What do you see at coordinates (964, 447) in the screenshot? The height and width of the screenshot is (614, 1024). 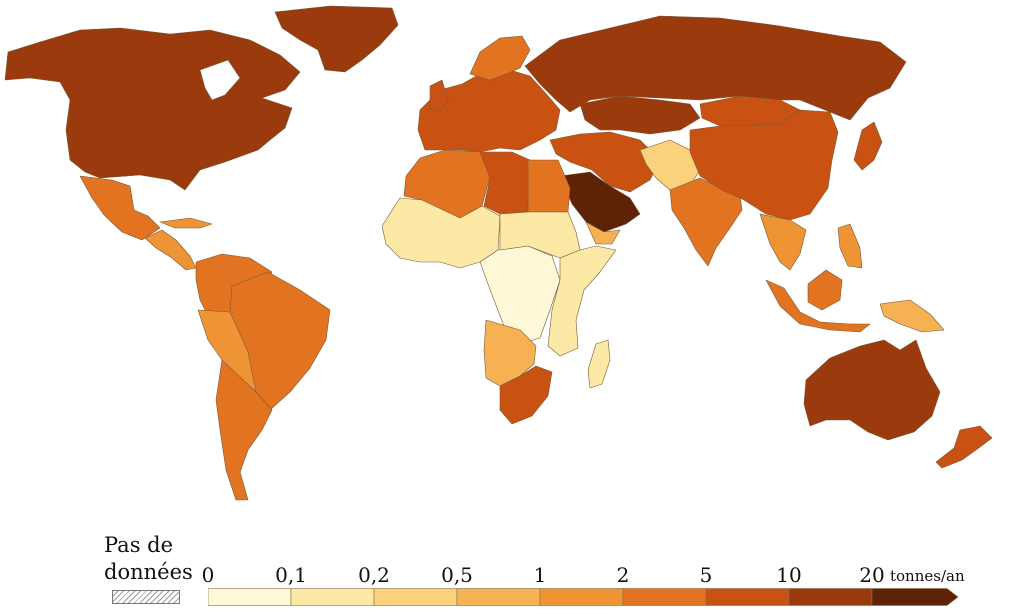 I see `region-new-zealand` at bounding box center [964, 447].